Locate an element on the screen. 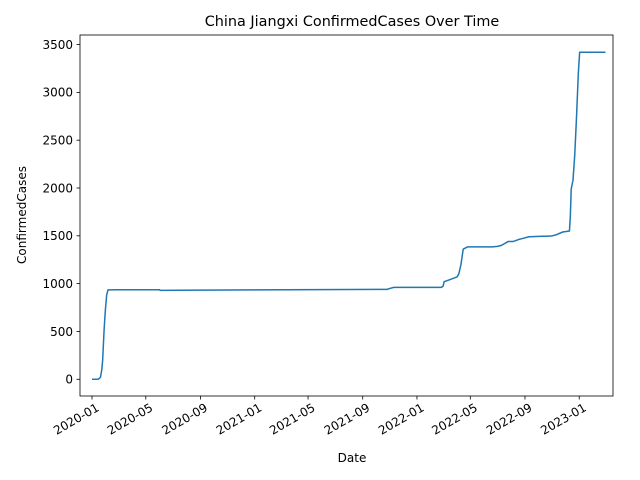  y-axis-ticks: 0 500 1000 1500 2000 2500 3000 3500 is located at coordinates (61, 212).